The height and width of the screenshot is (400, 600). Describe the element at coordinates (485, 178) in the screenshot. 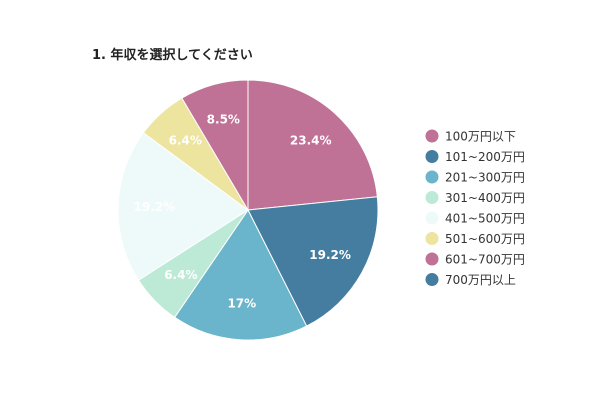

I see `legend-label: 201~300万円` at that location.